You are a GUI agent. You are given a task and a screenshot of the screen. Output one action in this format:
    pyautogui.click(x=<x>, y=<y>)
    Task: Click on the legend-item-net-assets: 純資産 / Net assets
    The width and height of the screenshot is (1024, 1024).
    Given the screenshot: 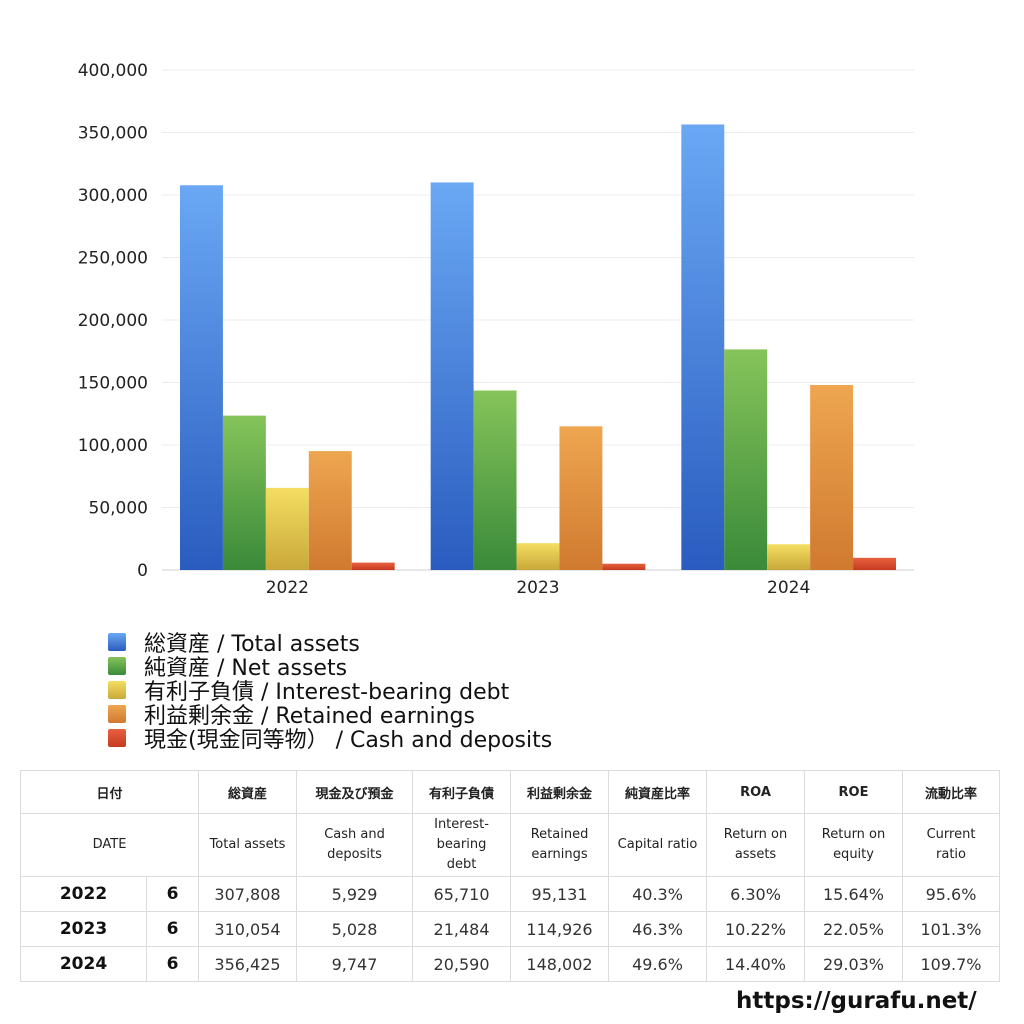 What is the action you would take?
    pyautogui.click(x=330, y=667)
    